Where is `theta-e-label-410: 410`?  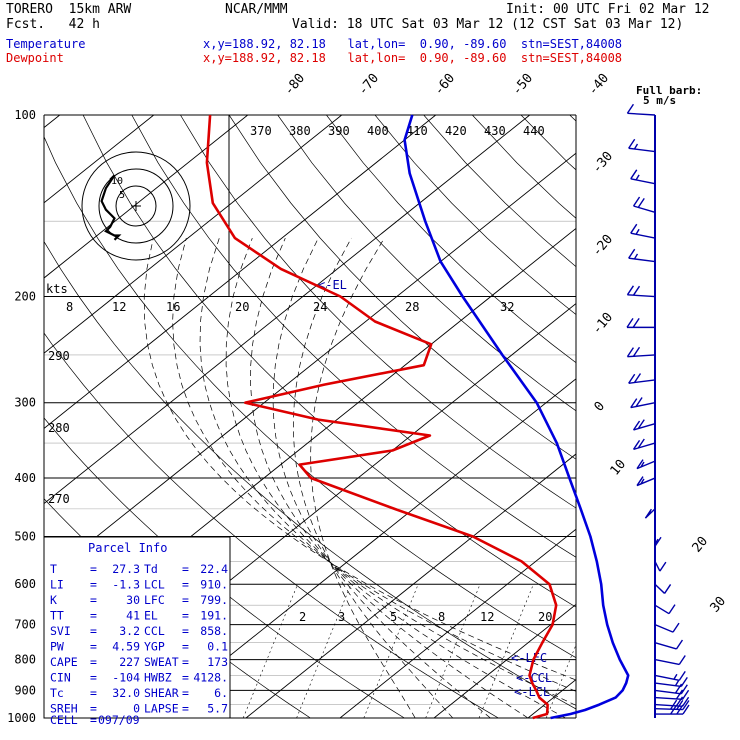
theta-e-label-410: 410 is located at coordinates (417, 131).